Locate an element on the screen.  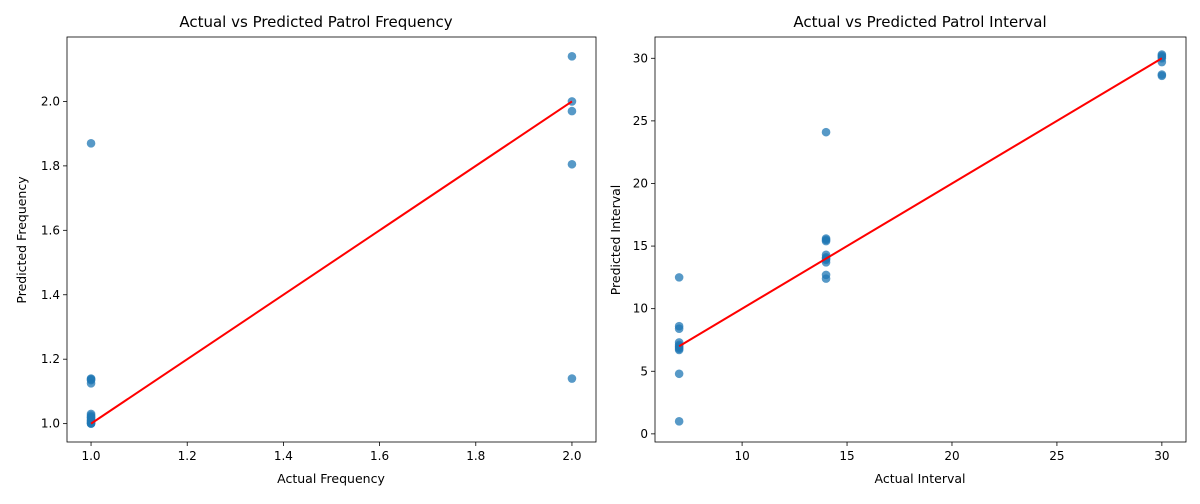
y-tick-label: 1.6 is located at coordinates (50, 230).